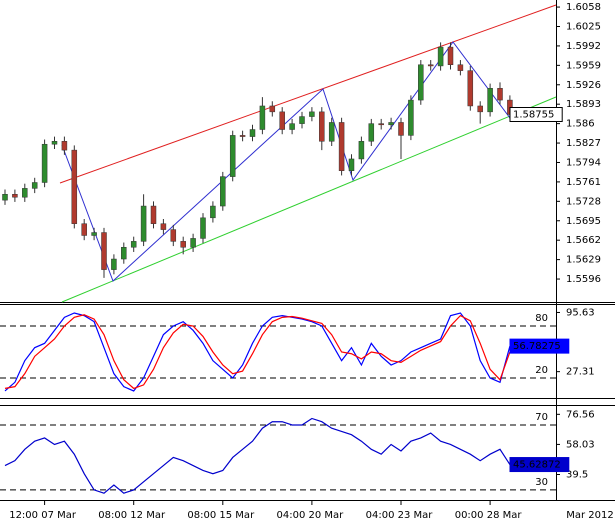 This screenshot has height=522, width=615. I want to click on x-tick-label: 08:00 15 Mar, so click(221, 515).